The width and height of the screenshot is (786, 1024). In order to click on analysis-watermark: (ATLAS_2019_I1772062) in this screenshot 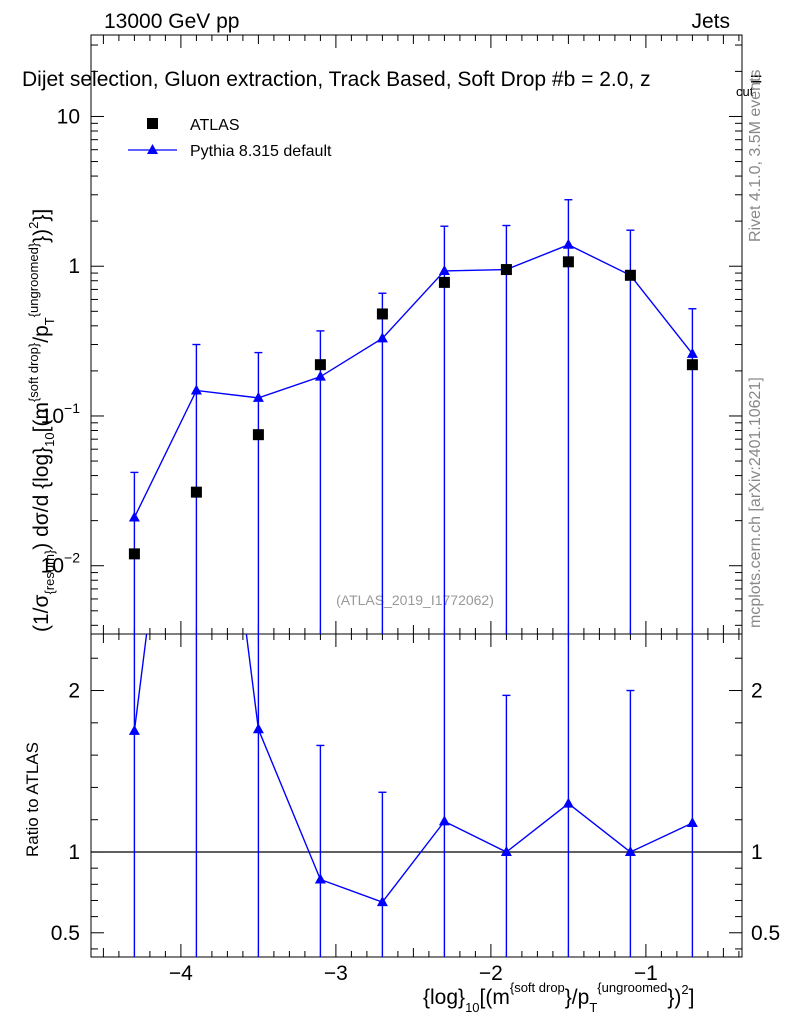, I will do `click(415, 600)`.